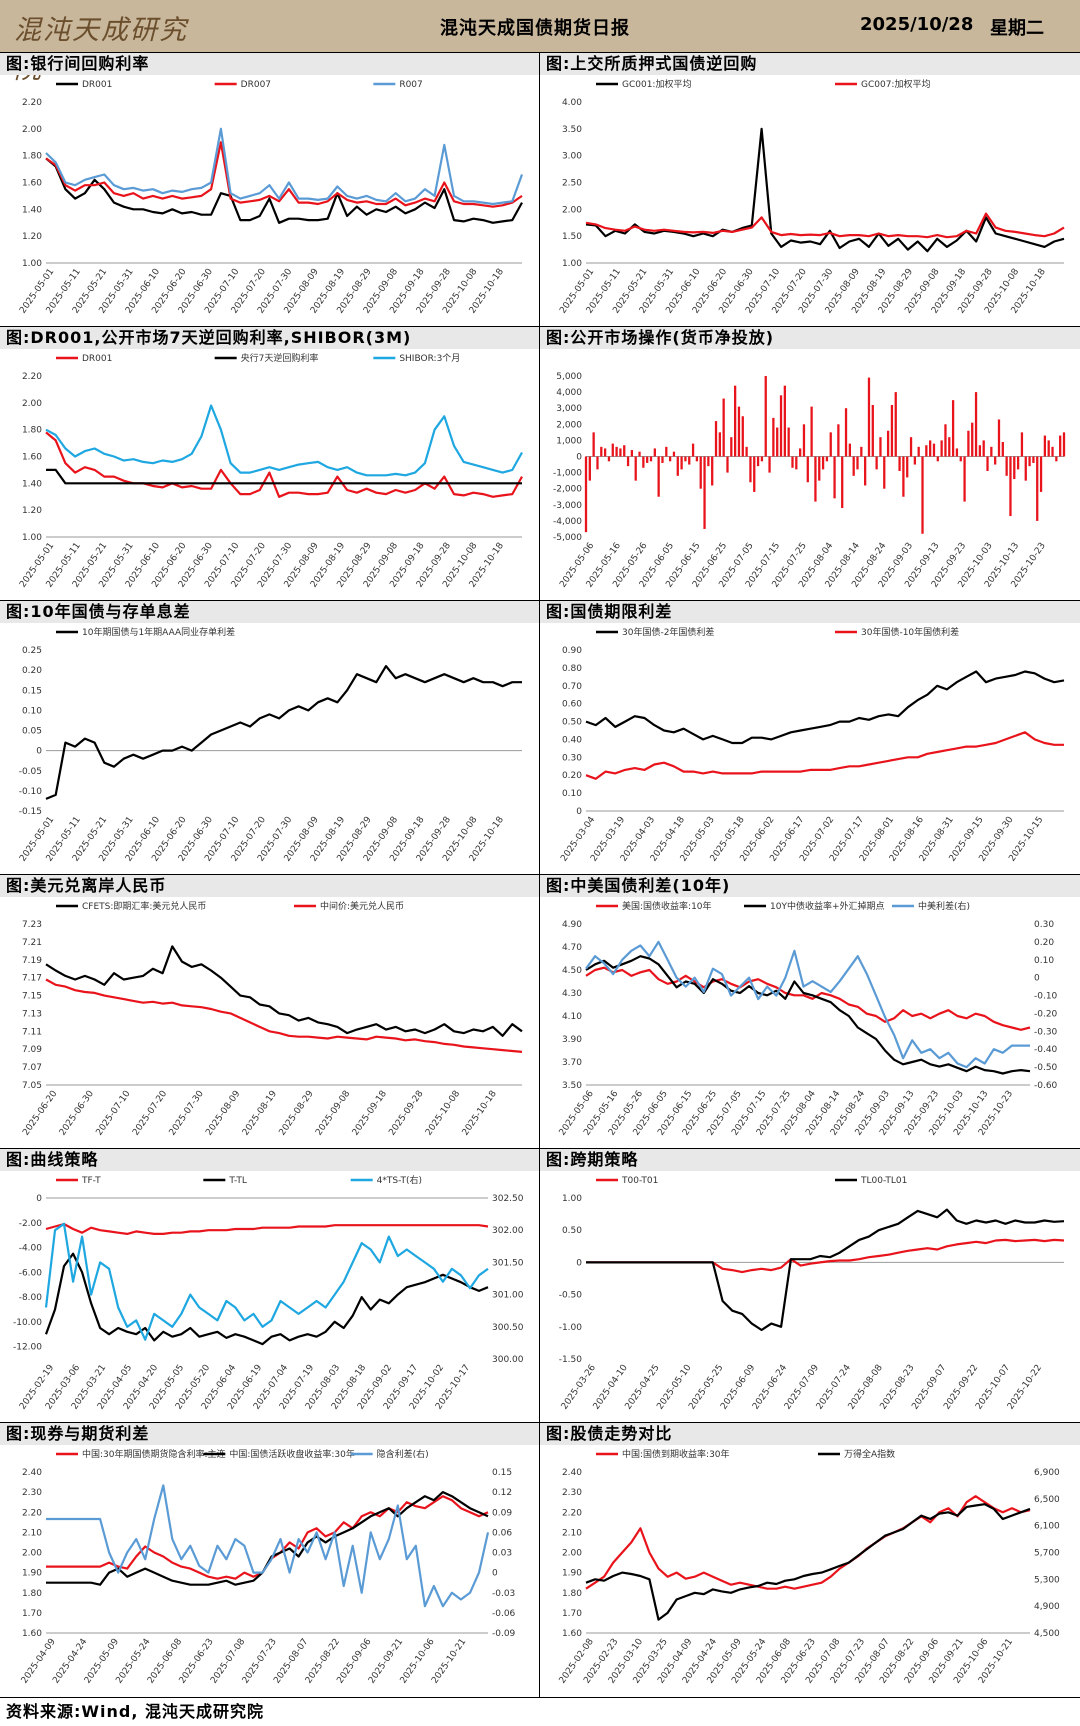 The image size is (1080, 1726). I want to click on y-tick-label: -0.05, so click(30, 772).